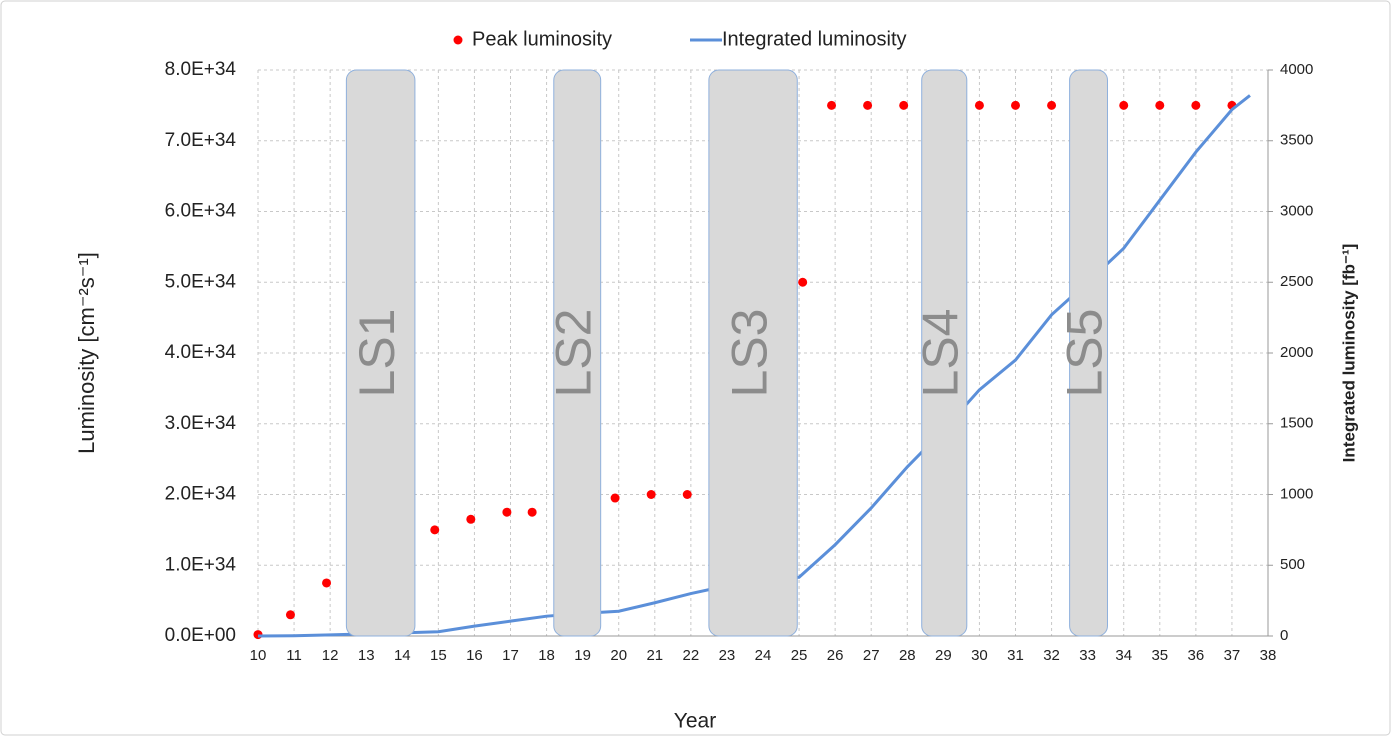 Image resolution: width=1391 pixels, height=736 pixels. I want to click on y-tick-label: 6.0E+34, so click(201, 211).